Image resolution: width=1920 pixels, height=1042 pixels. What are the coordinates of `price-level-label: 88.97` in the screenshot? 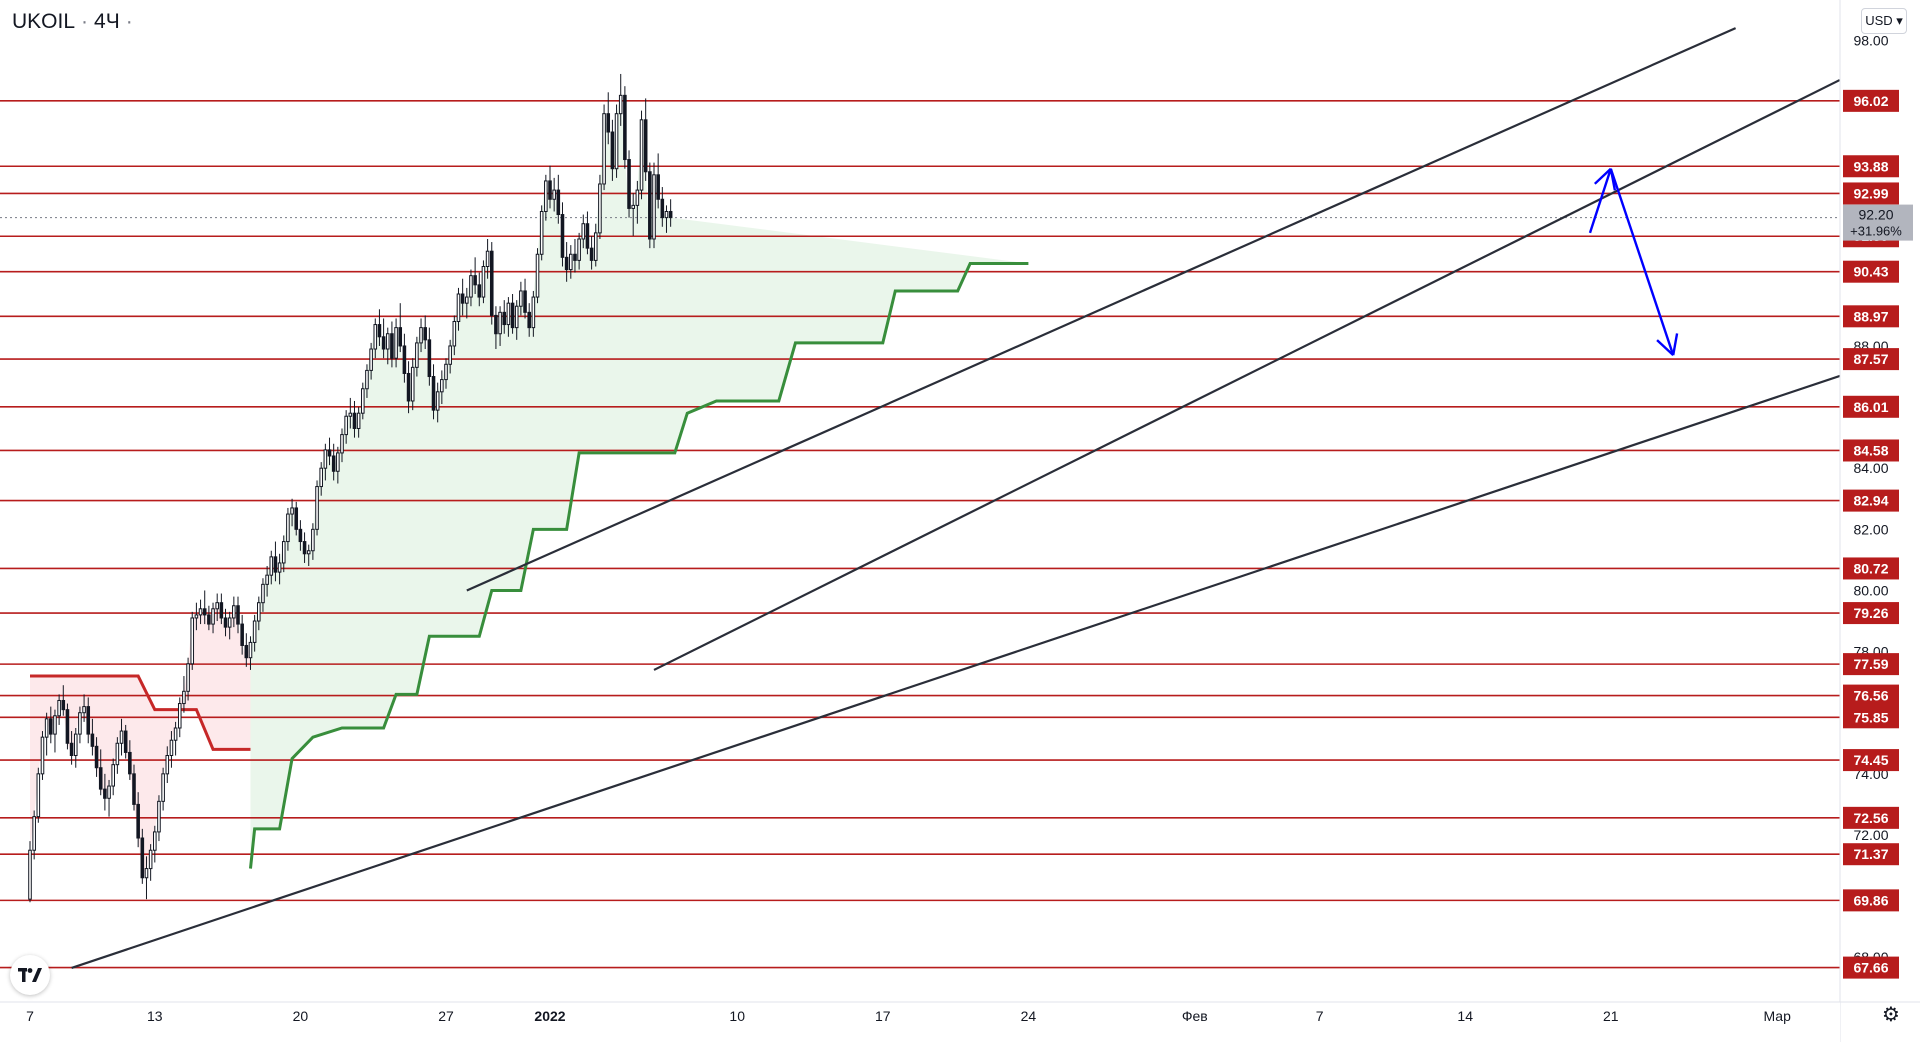 It's located at (1871, 316).